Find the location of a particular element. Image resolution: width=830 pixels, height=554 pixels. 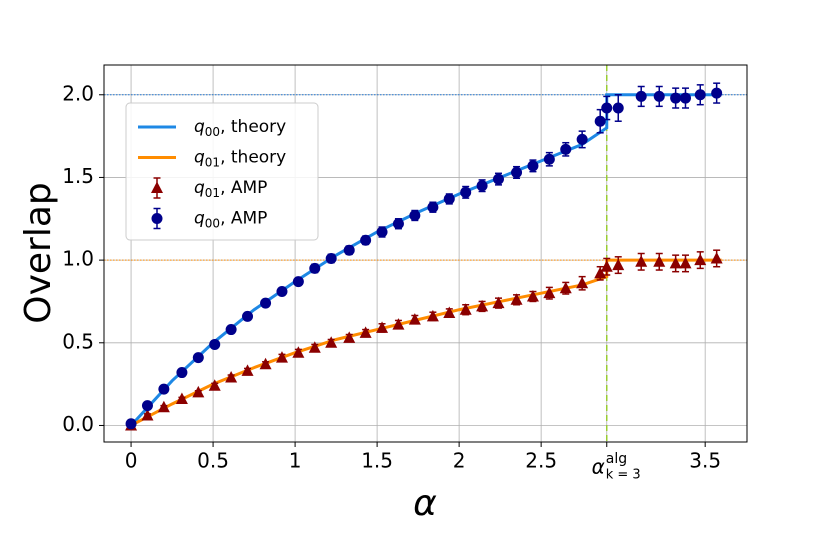

x-tick-label-sup: alg is located at coordinates (616, 459).